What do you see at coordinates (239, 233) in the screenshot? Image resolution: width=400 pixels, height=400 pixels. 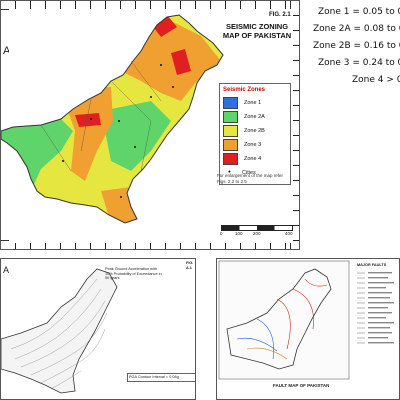 I see `scale-tick: 100` at bounding box center [239, 233].